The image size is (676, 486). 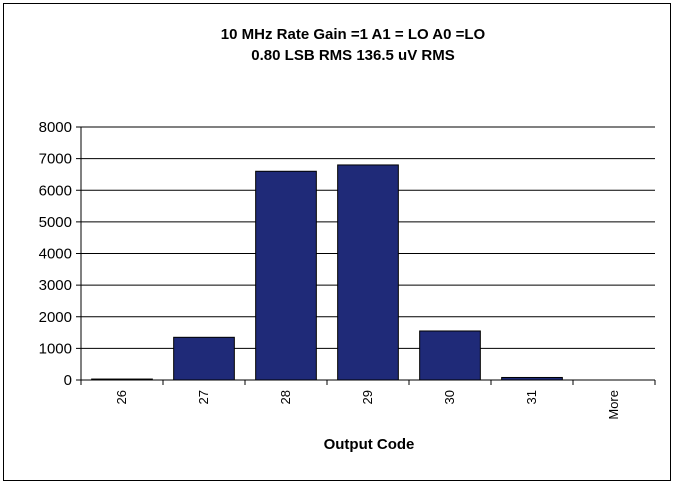 I want to click on x-tick-label: 29, so click(x=367, y=397).